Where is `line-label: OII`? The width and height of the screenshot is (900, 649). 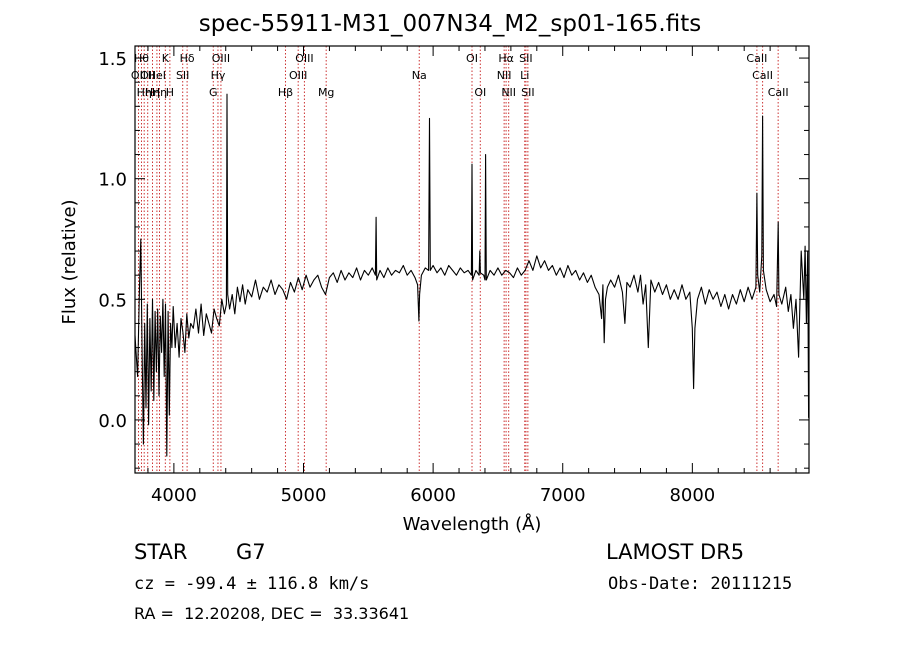
line-label: OII is located at coordinates (147, 75).